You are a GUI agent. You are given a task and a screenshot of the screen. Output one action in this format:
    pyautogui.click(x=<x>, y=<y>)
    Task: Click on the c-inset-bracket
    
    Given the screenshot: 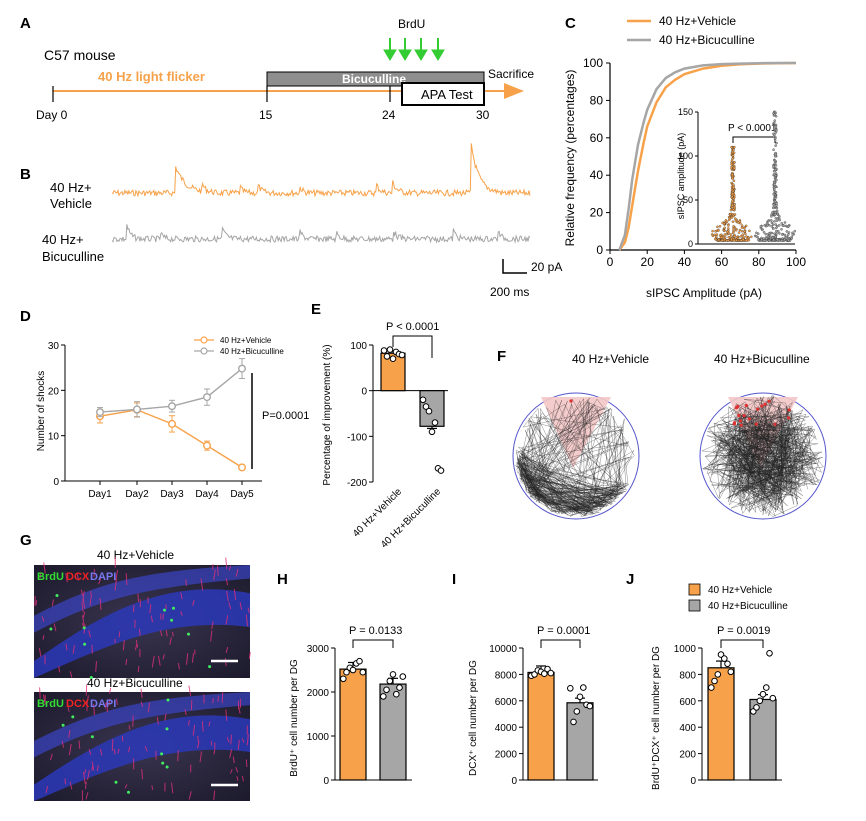 What is the action you would take?
    pyautogui.click(x=754, y=139)
    